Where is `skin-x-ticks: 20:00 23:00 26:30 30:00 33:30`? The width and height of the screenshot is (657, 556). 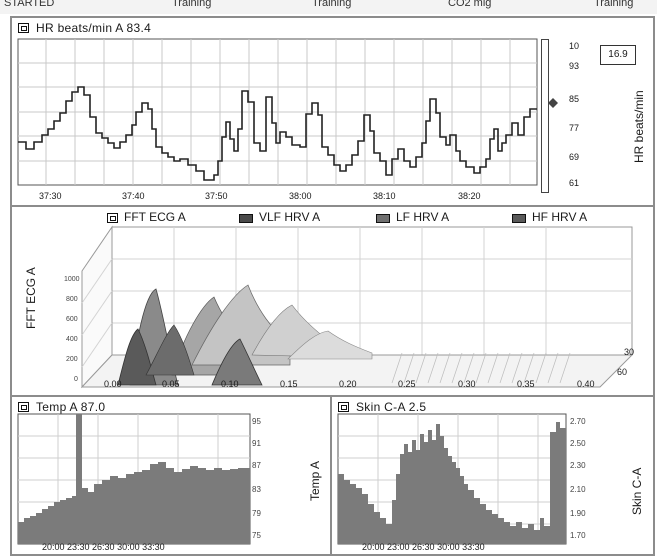
skin-x-ticks: 20:00 23:00 26:30 30:00 33:30 is located at coordinates (423, 547).